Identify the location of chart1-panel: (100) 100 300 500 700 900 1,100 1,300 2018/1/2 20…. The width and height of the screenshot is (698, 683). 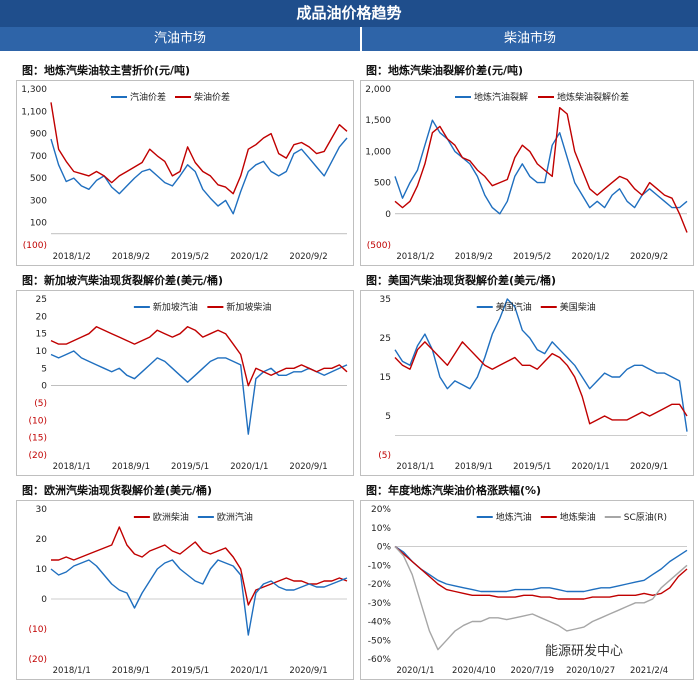
(185, 173).